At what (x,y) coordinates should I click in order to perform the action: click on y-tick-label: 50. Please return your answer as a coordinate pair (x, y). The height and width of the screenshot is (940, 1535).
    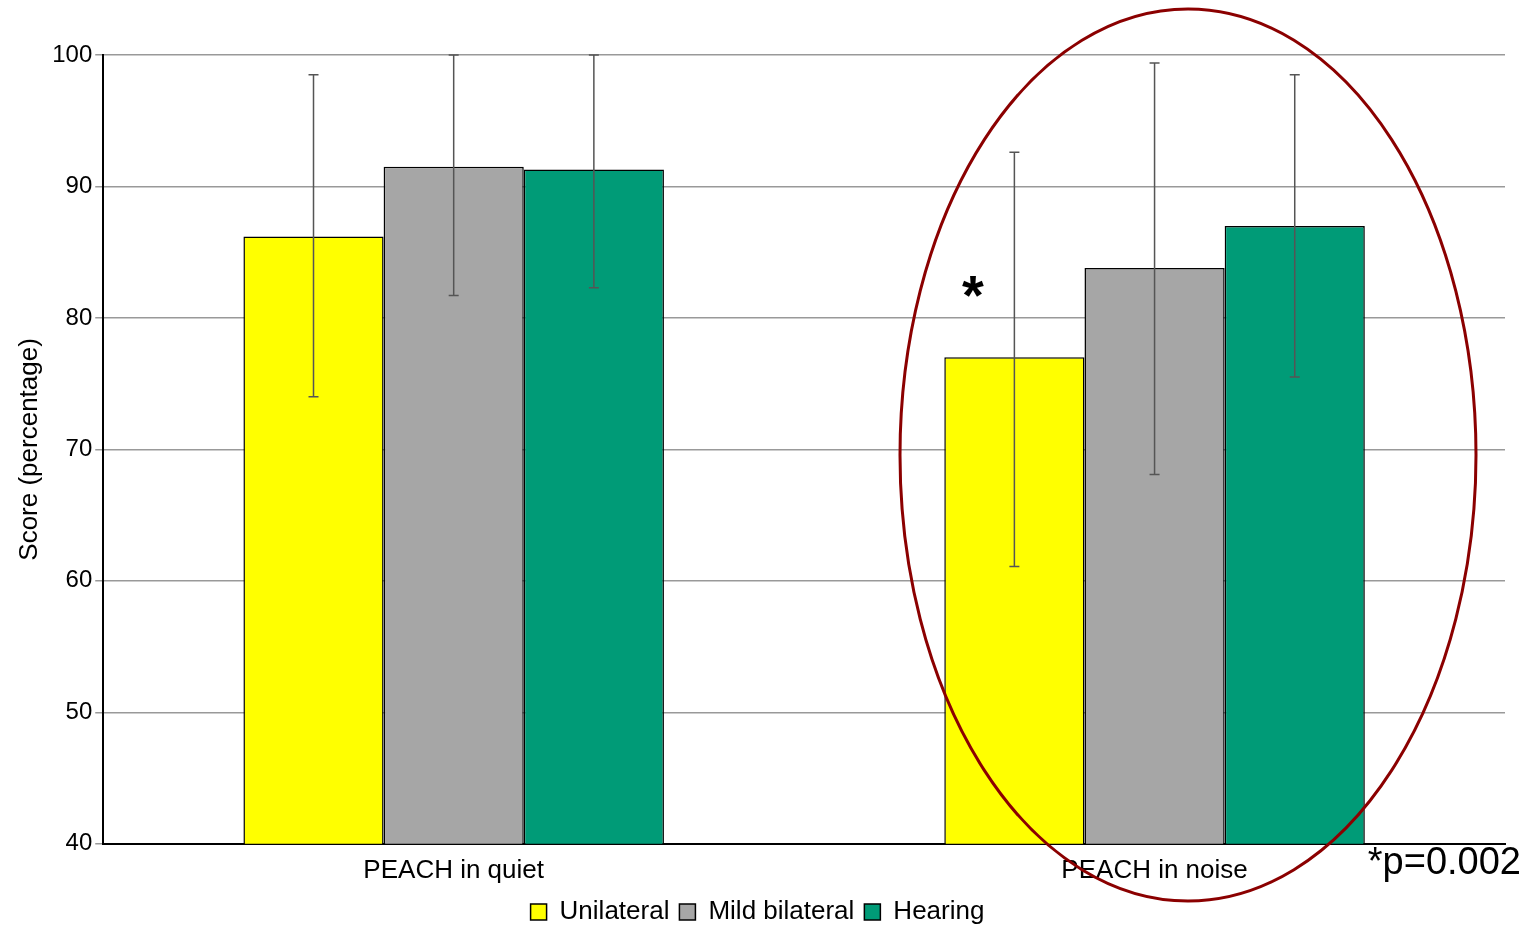
    Looking at the image, I should click on (79, 710).